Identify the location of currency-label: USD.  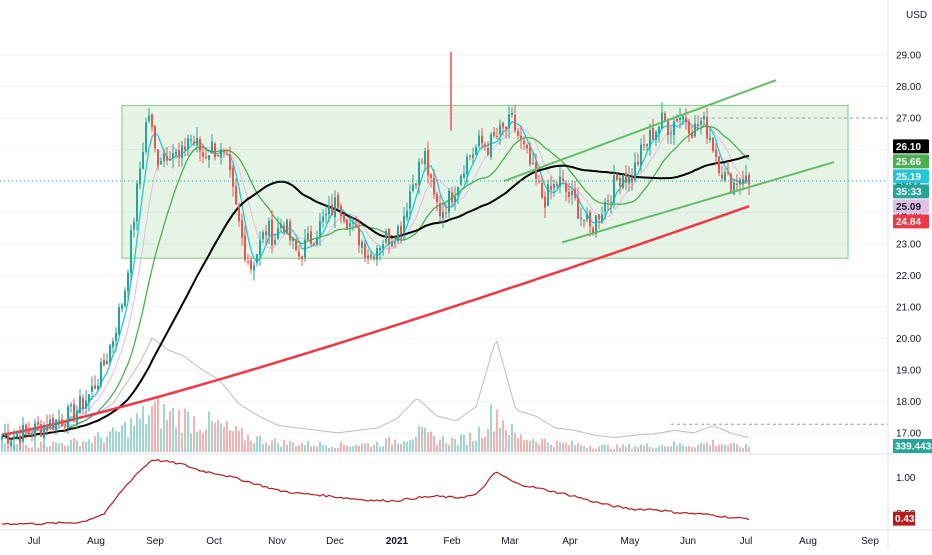
(916, 15).